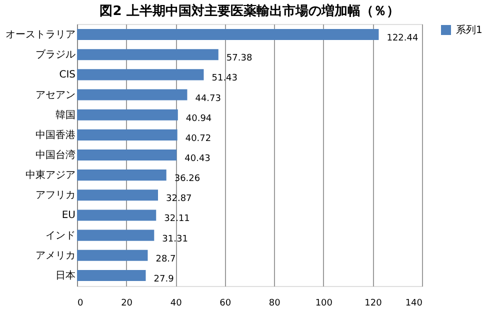 The height and width of the screenshot is (327, 500). What do you see at coordinates (225, 79) in the screenshot?
I see `data-label: 51.43` at bounding box center [225, 79].